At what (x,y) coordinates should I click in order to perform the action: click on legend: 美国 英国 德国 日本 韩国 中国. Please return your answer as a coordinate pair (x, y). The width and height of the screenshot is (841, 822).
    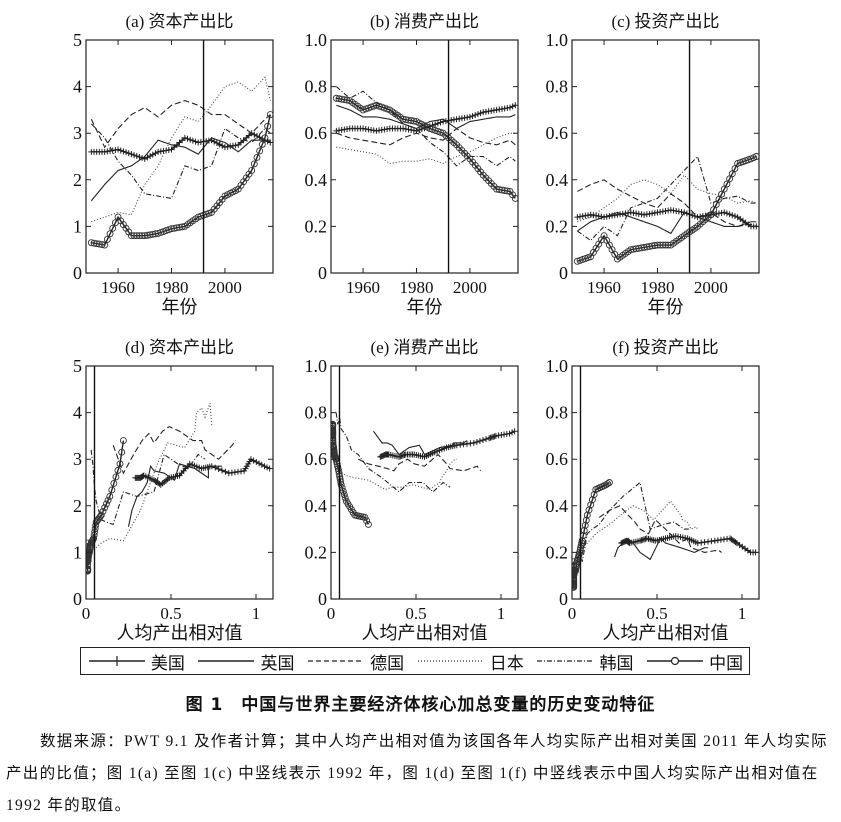
    Looking at the image, I should click on (415, 661).